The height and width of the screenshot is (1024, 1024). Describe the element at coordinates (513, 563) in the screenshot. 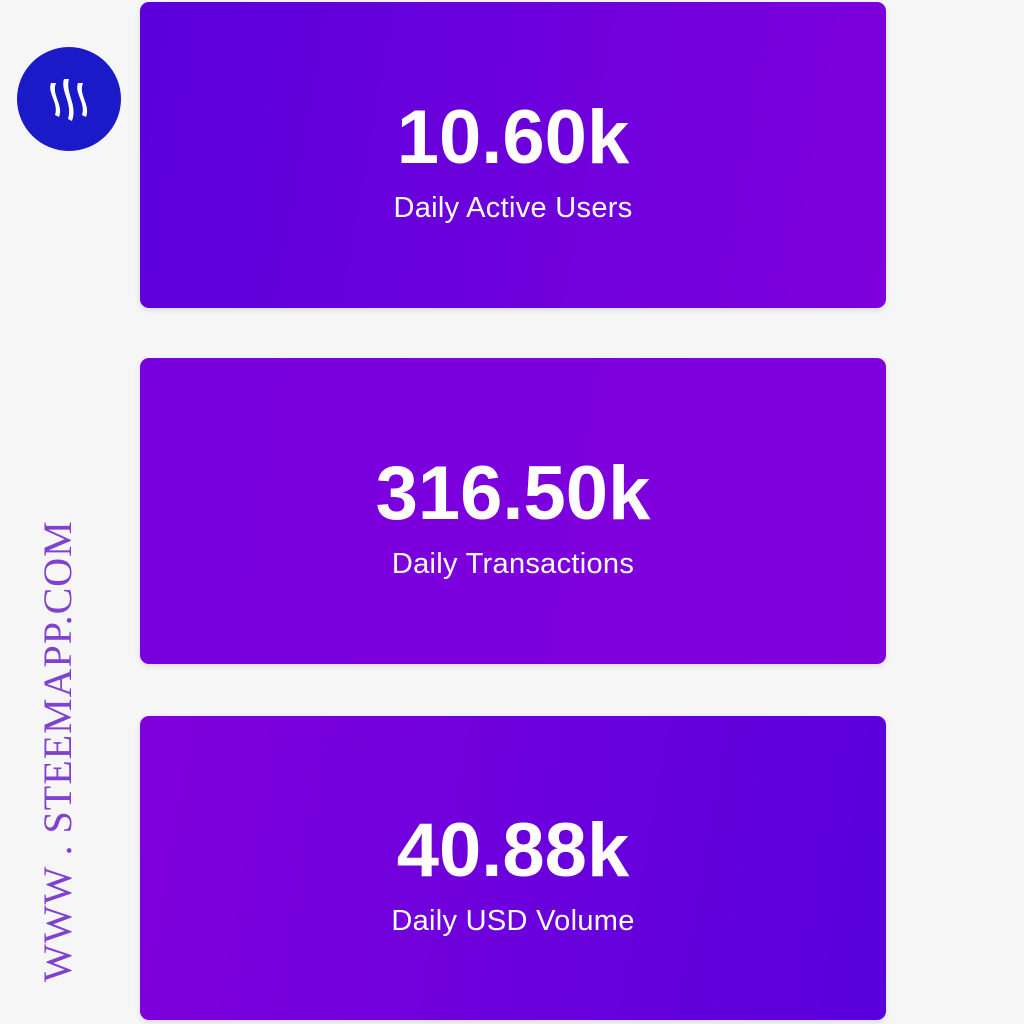

I see `stat-label: Daily Transactions` at that location.